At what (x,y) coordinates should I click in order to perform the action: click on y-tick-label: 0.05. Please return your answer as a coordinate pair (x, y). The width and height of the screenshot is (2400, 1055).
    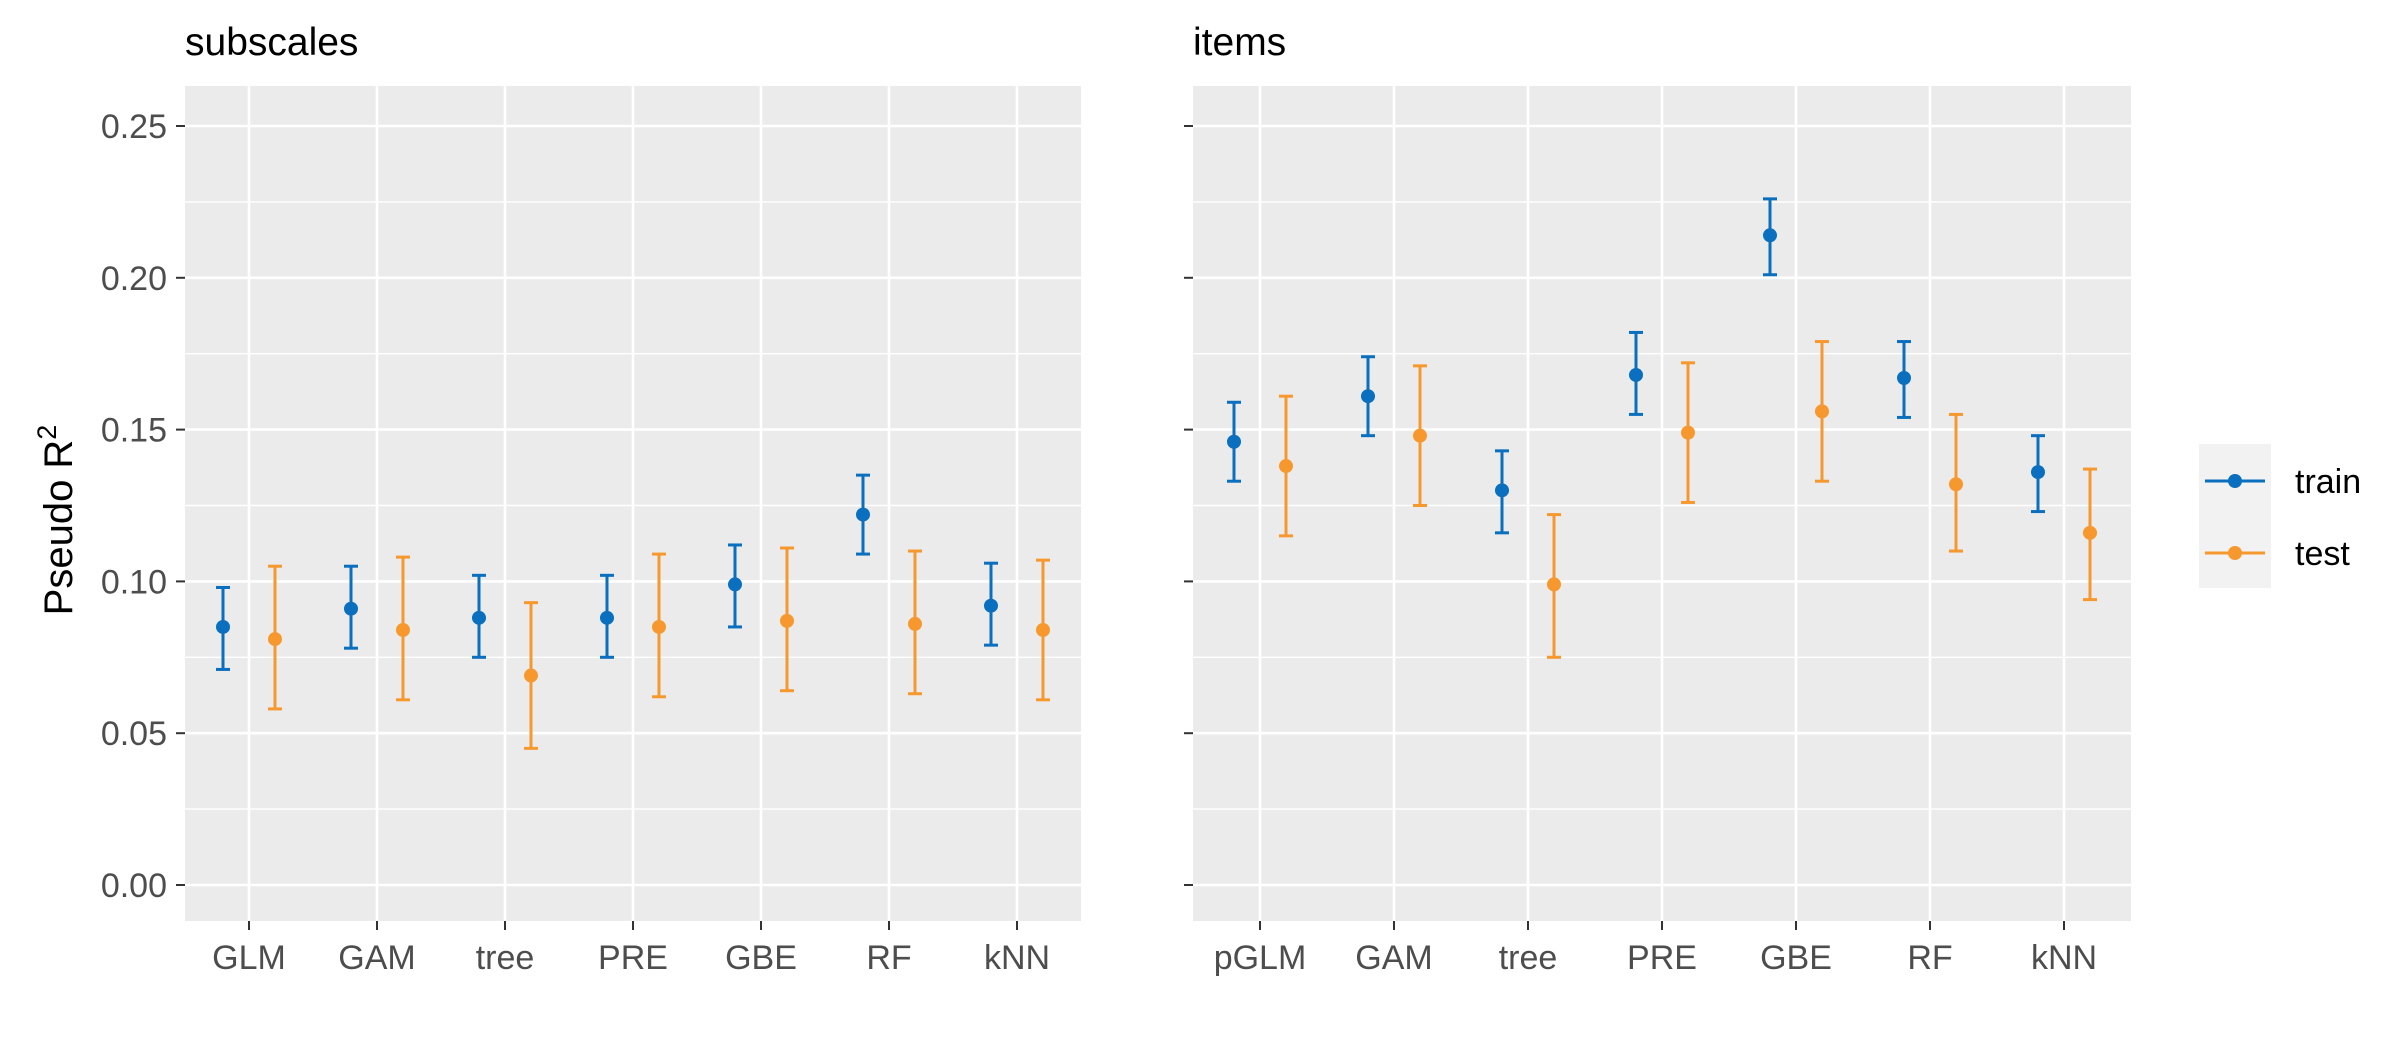
    Looking at the image, I should click on (134, 734).